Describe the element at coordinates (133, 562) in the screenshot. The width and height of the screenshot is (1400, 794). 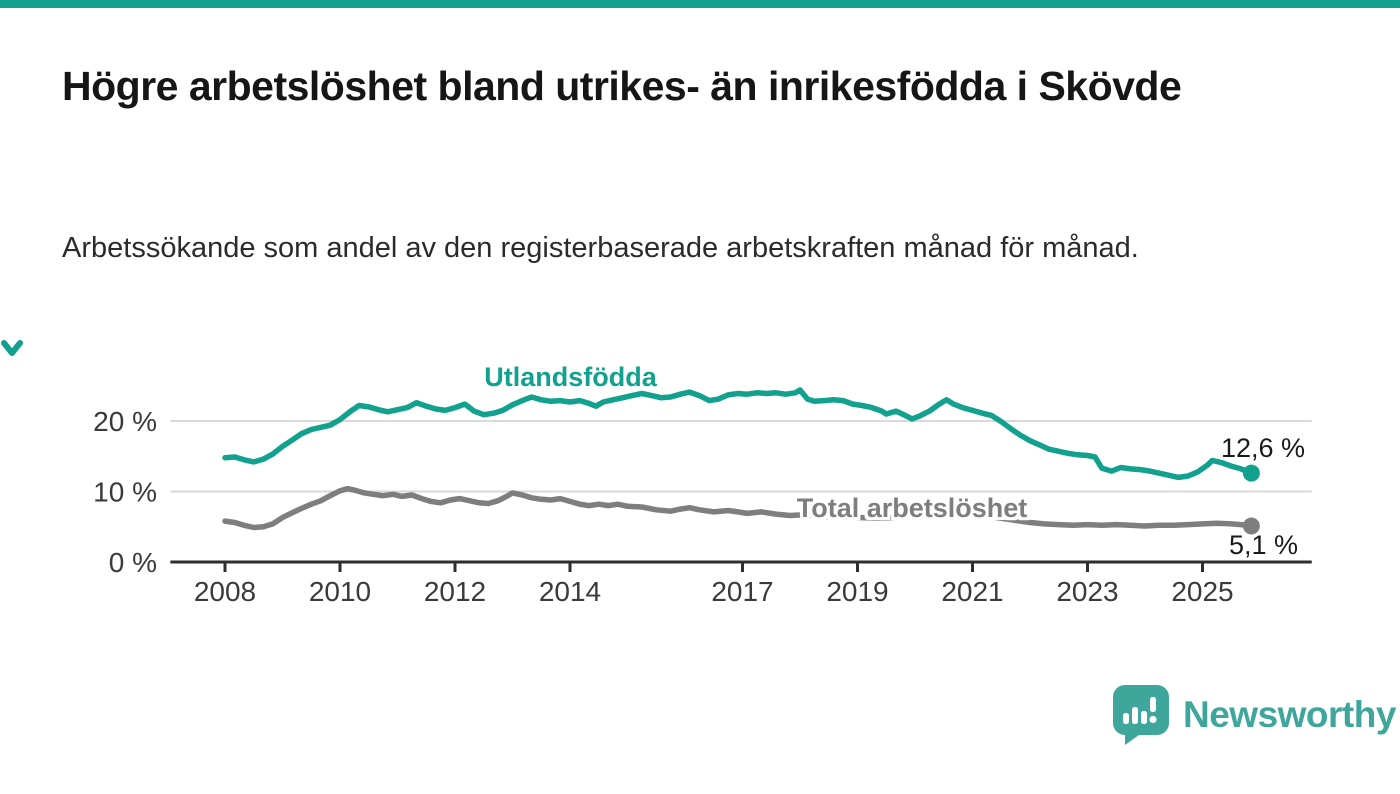
I see `y-tick-label: 0 %` at that location.